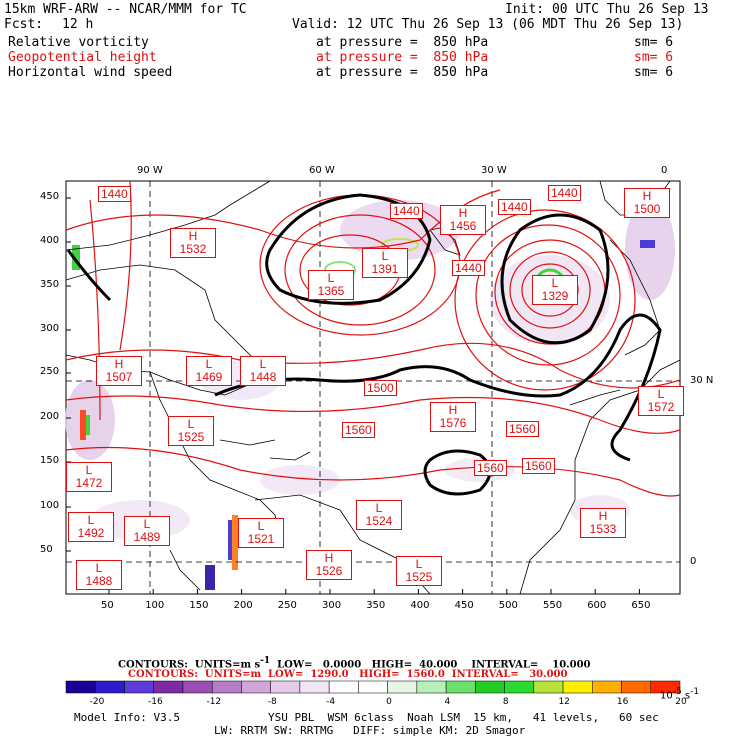 The width and height of the screenshot is (740, 740). I want to click on height-center-label: L 1391, so click(385, 263).